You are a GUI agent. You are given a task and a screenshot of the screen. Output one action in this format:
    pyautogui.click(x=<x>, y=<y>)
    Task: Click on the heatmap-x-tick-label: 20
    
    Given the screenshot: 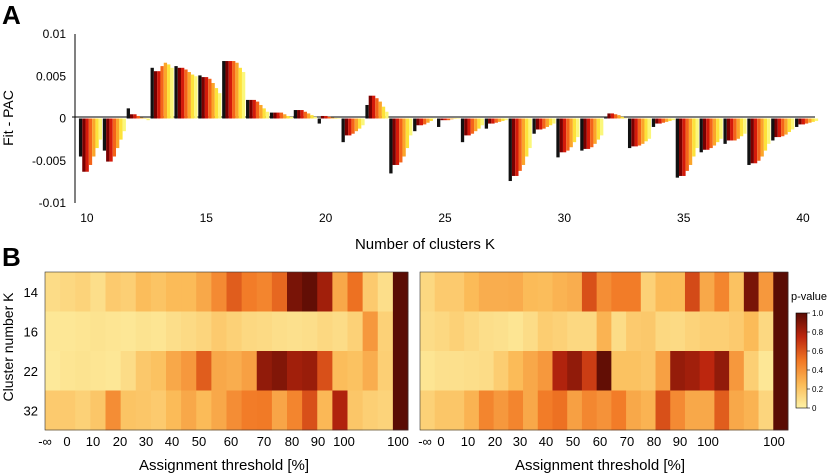 What is the action you would take?
    pyautogui.click(x=120, y=441)
    